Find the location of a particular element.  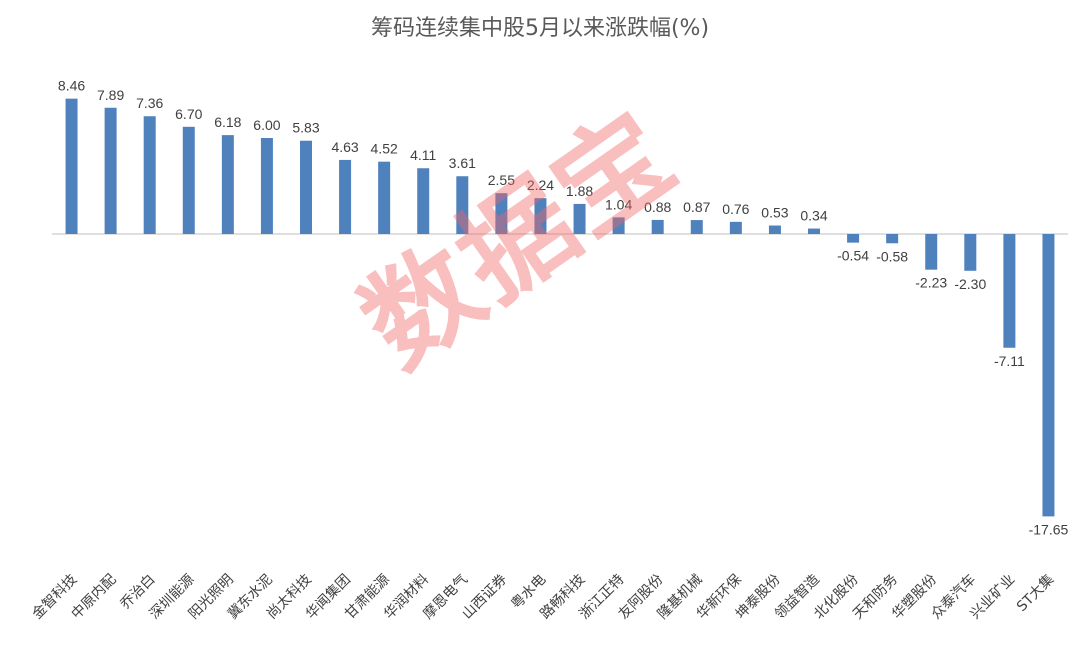

value-label-24: -2.30 is located at coordinates (970, 284).